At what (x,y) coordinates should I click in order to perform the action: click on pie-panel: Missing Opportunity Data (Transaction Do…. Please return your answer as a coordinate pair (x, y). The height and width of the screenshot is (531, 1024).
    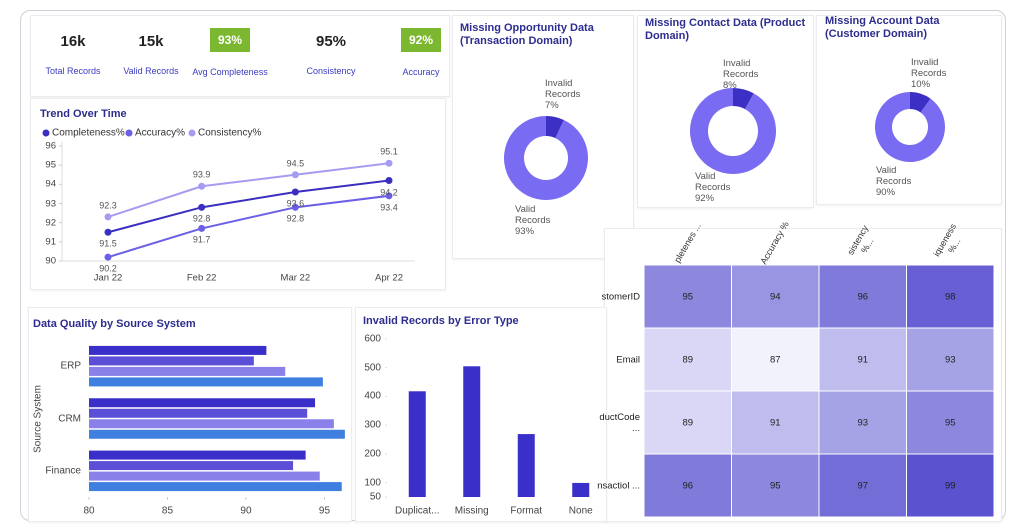
    Looking at the image, I should click on (543, 137).